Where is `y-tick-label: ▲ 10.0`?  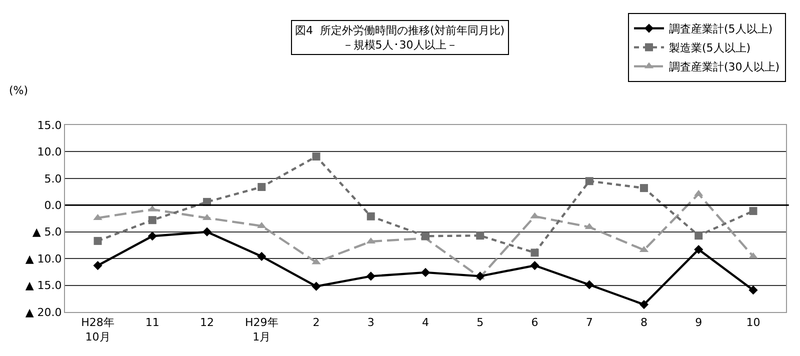
y-tick-label: ▲ 10.0 is located at coordinates (43, 259).